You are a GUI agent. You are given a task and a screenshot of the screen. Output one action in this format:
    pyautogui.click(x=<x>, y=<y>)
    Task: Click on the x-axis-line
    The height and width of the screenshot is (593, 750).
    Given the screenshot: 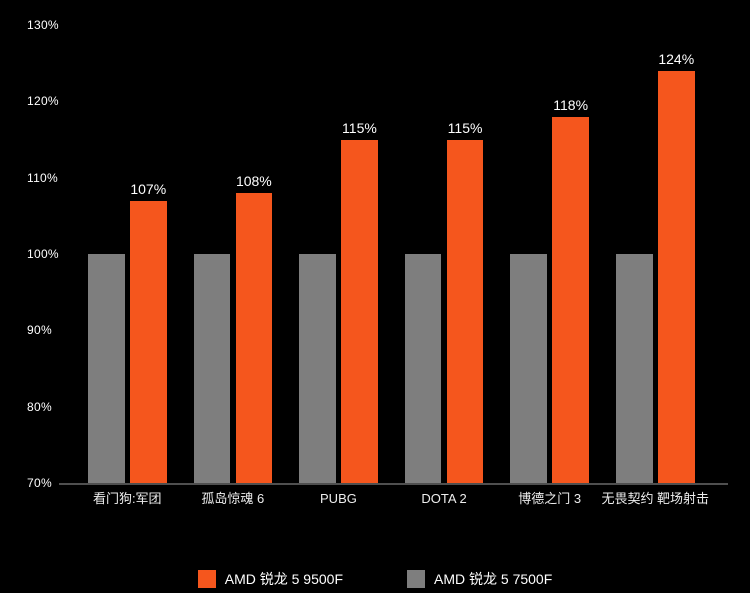 What is the action you would take?
    pyautogui.click(x=393, y=484)
    